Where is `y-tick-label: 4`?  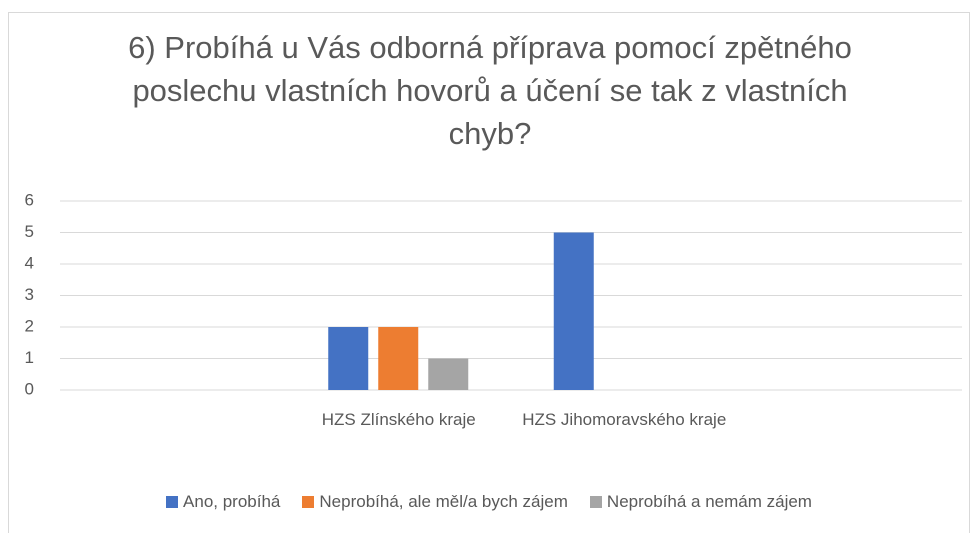 y-tick-label: 4 is located at coordinates (29, 262).